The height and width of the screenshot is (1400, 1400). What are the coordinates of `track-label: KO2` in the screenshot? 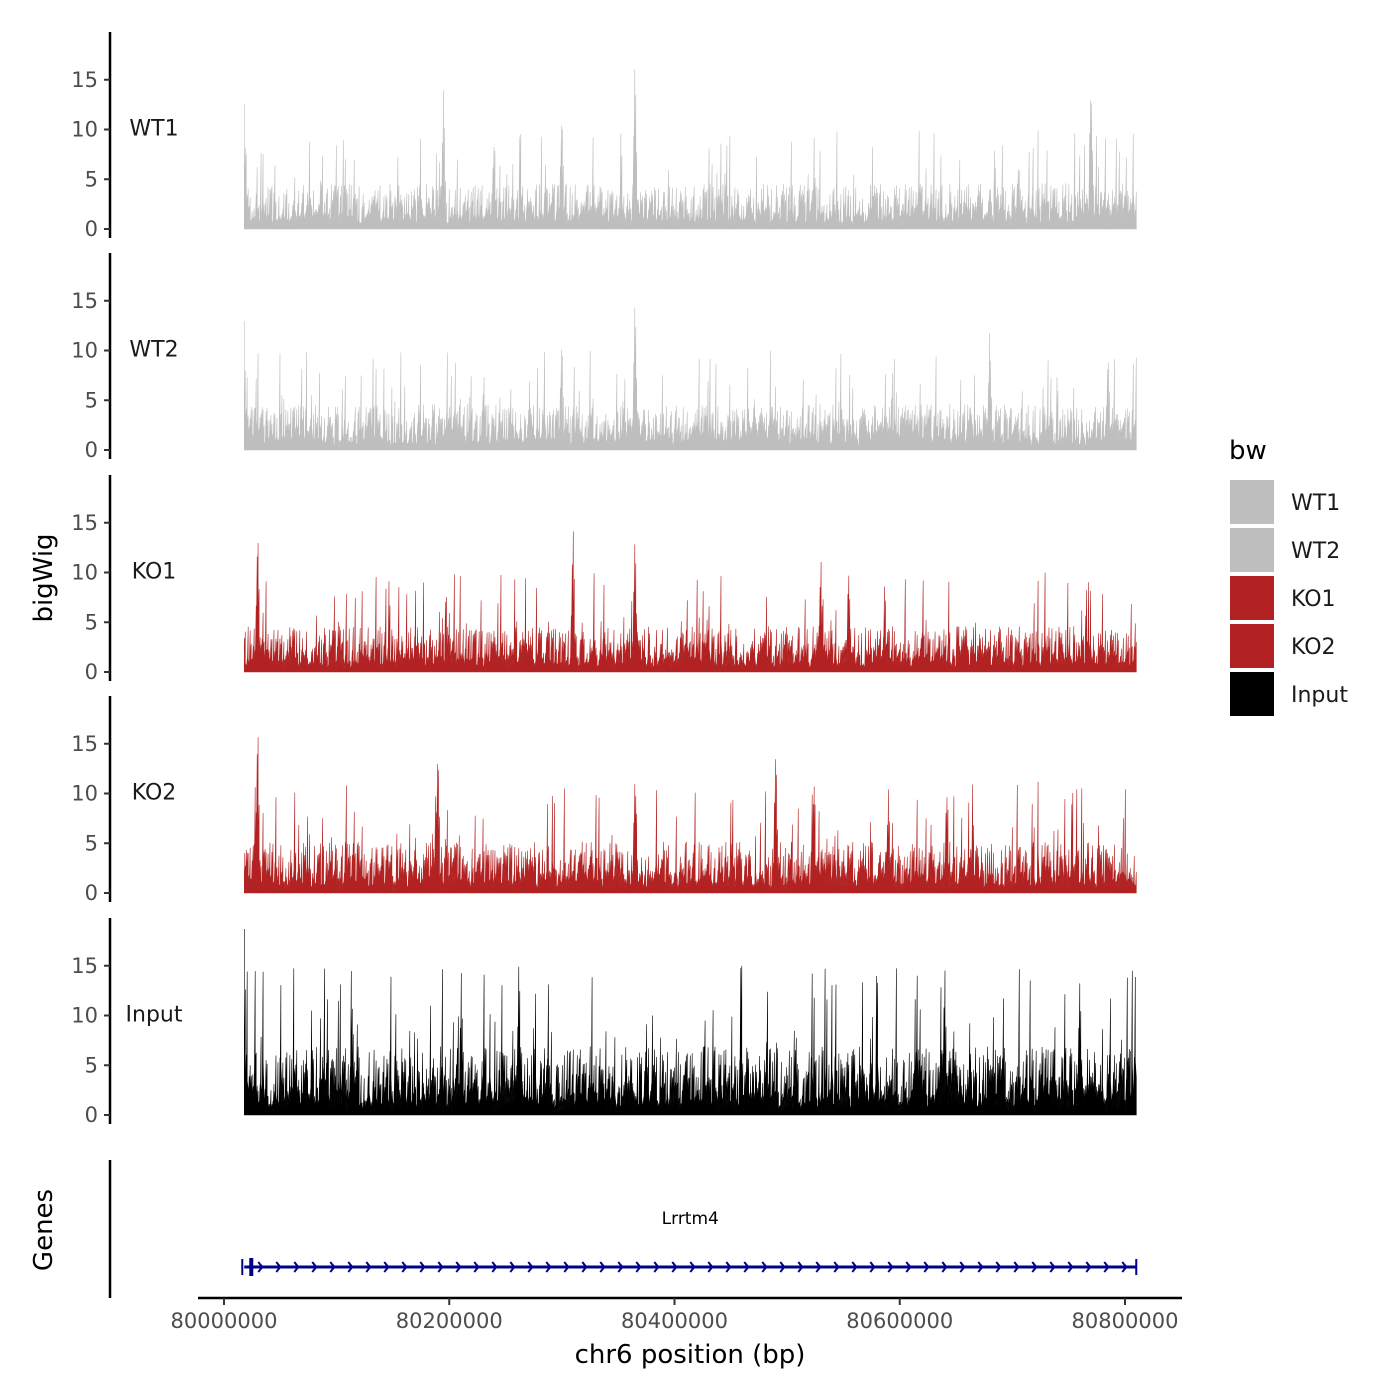 It's located at (154, 793).